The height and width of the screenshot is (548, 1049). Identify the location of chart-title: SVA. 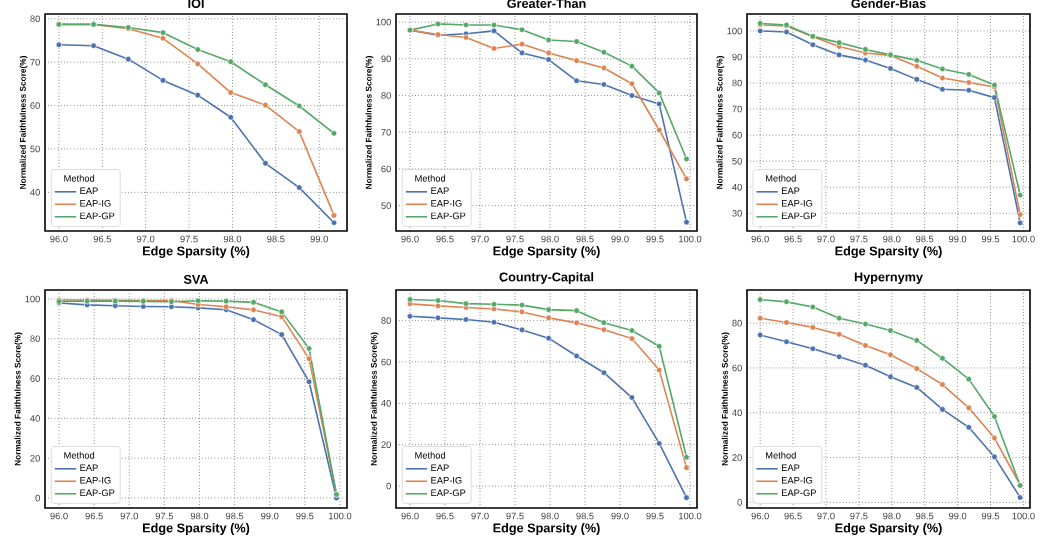
(196, 279).